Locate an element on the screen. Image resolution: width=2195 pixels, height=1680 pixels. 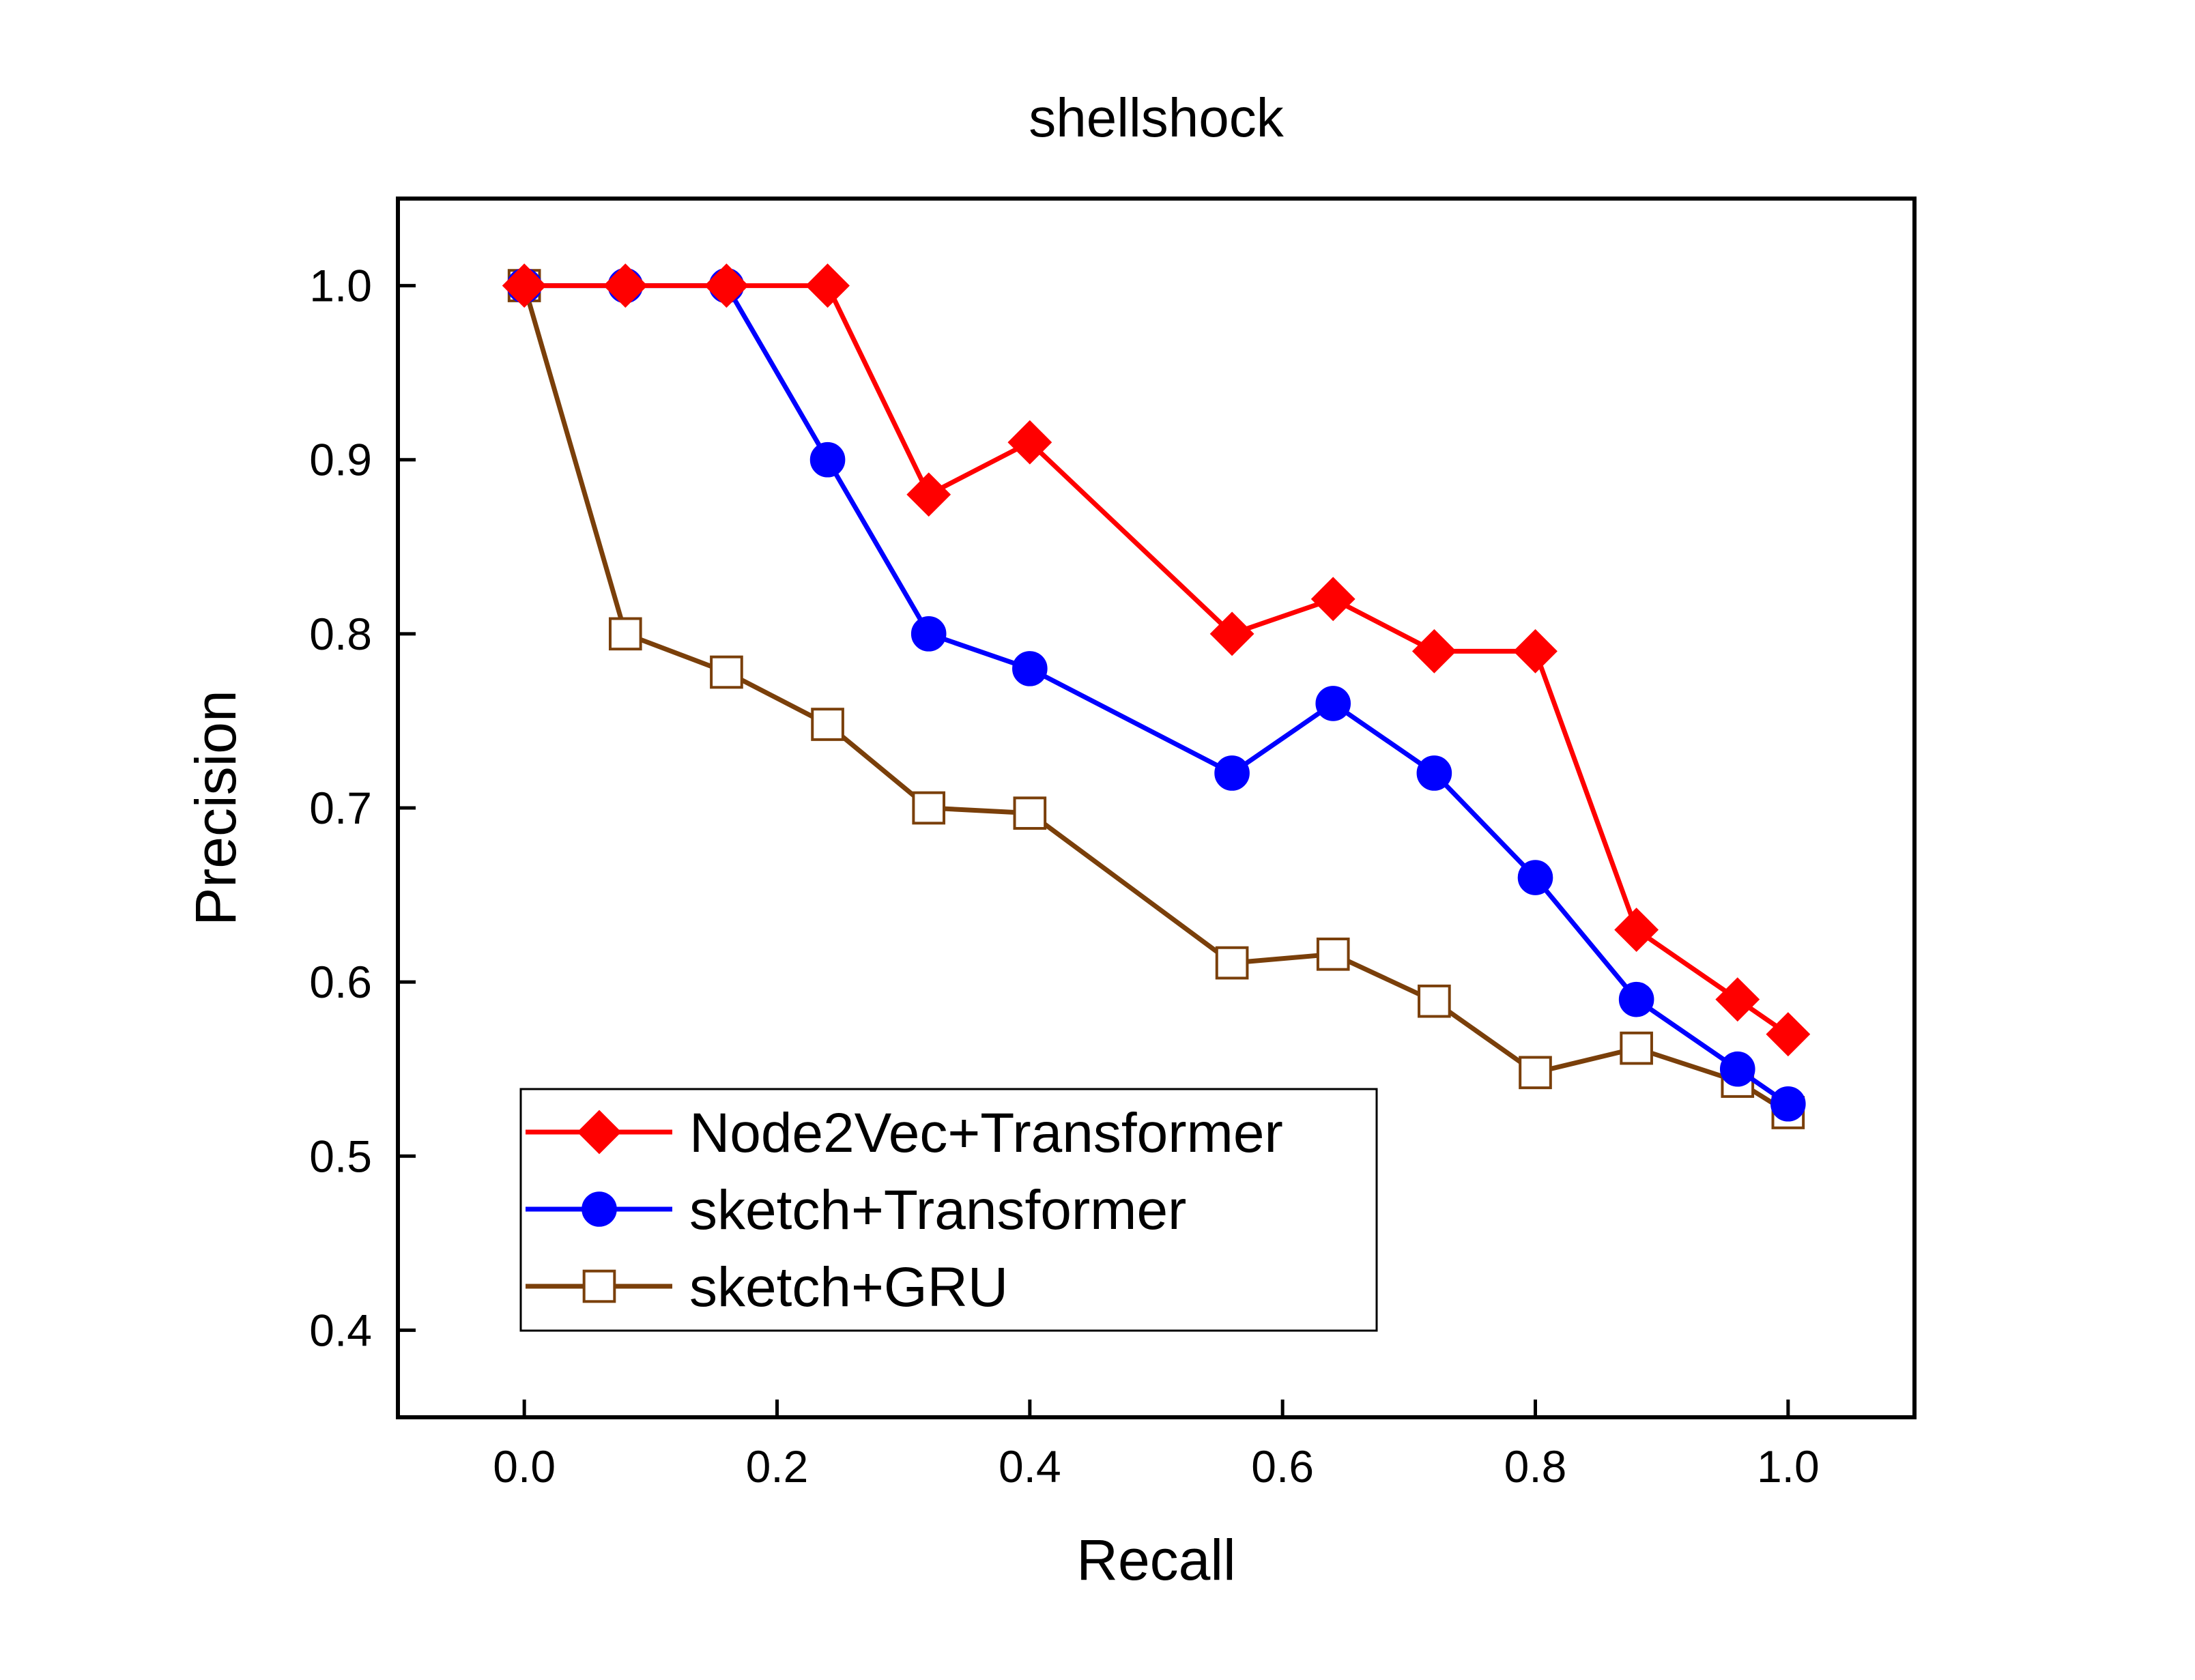
x-tick-label: 0.0 is located at coordinates (525, 1467).